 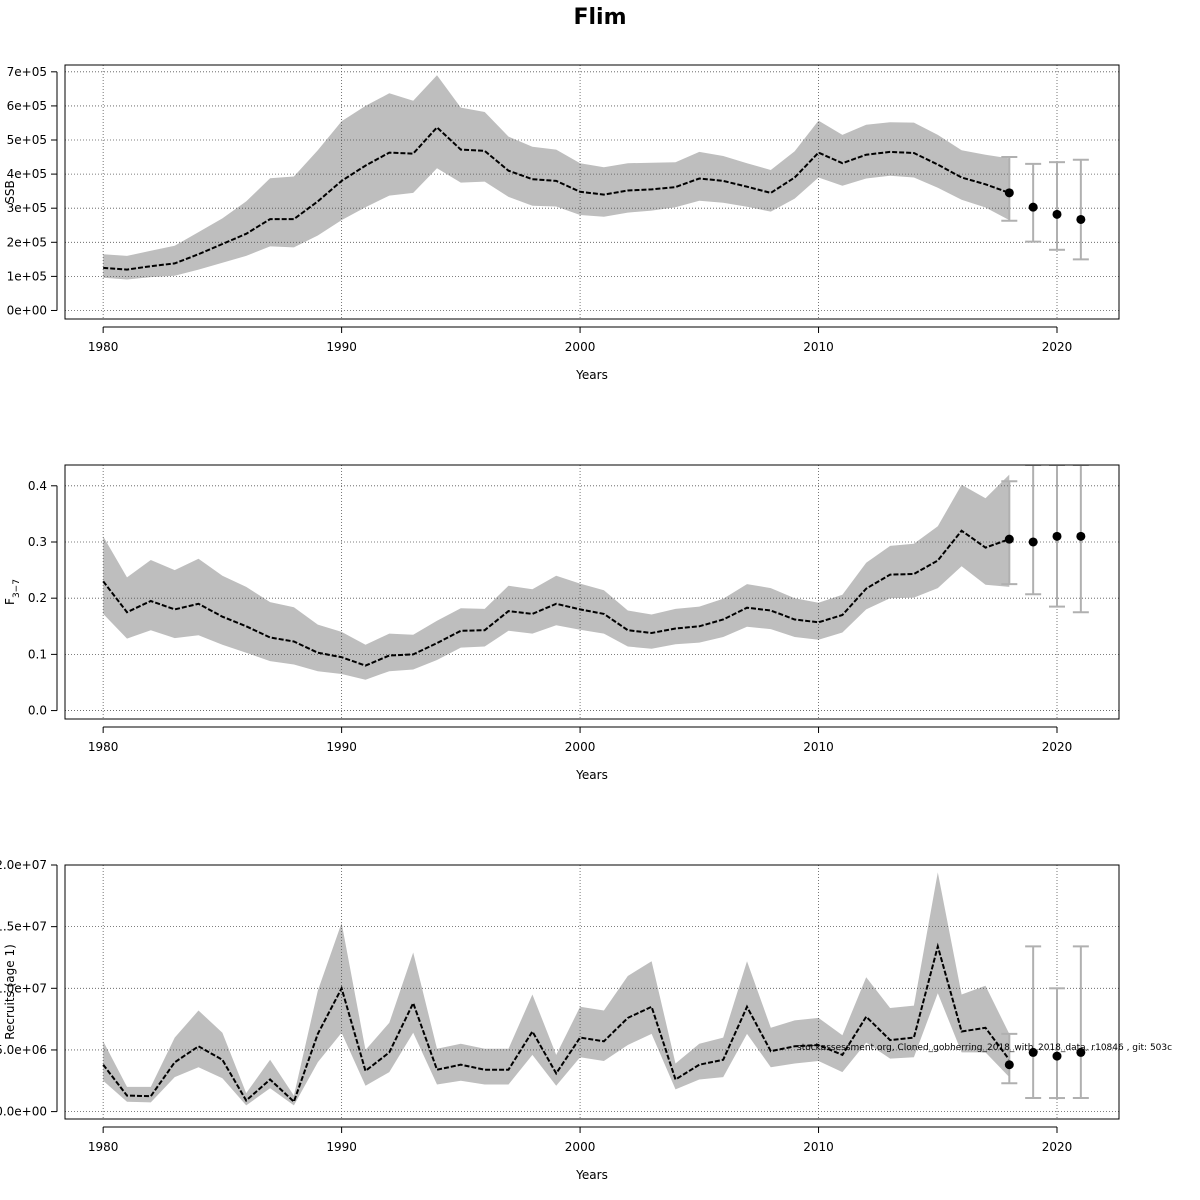 I want to click on y-tick-label: 0.0e+00, so click(x=23, y=1112).